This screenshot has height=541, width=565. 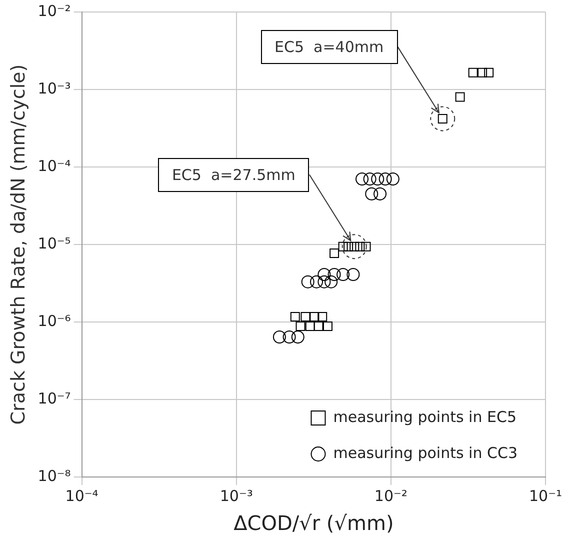 I want to click on y-tick-label: 10⁻⁷, so click(x=54, y=398).